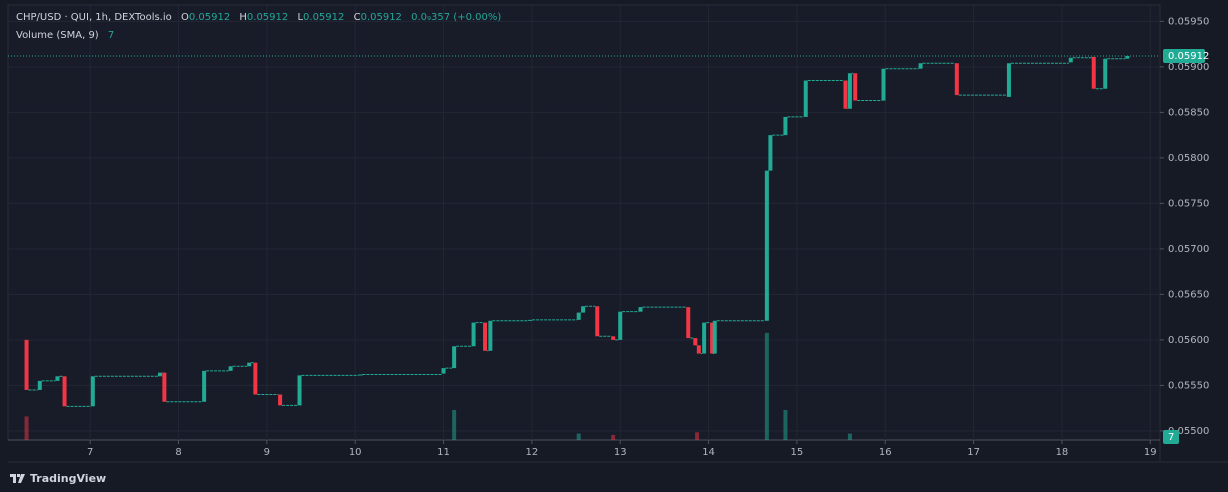 The image size is (1228, 492). I want to click on y-tick-label: 0.05600, so click(1188, 340).